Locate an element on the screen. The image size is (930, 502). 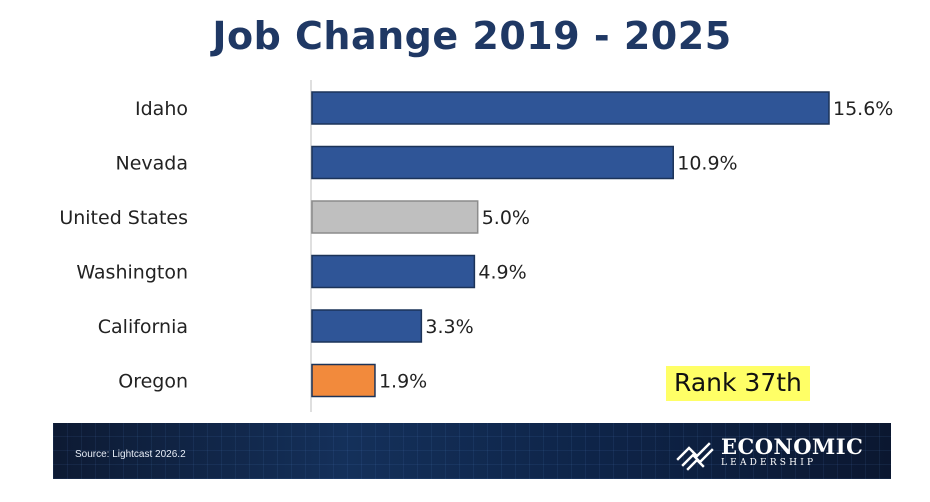
economic-leadership-logo: ECONOMIC LEADERSHIP is located at coordinates (769, 452).